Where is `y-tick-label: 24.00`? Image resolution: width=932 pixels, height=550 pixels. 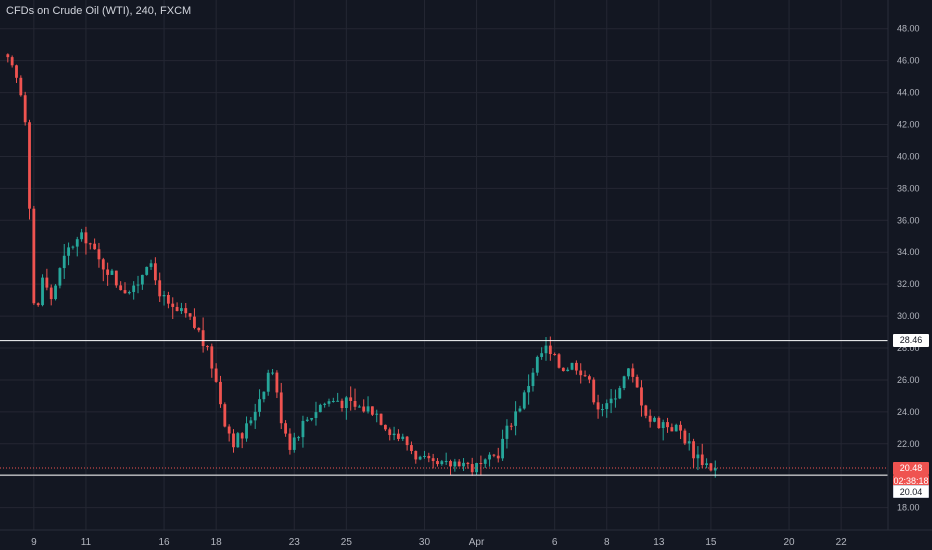
y-tick-label: 24.00 is located at coordinates (908, 412).